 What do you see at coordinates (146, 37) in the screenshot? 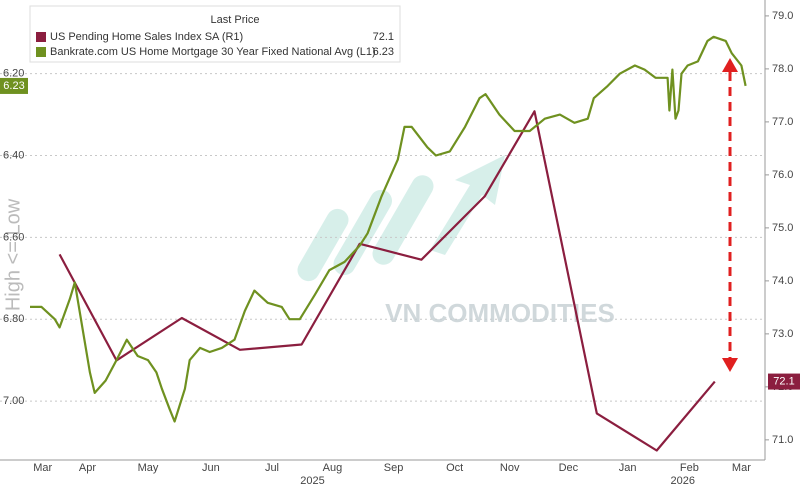
I see `legend-label: US Pending Home Sales Index SA (R1)` at bounding box center [146, 37].